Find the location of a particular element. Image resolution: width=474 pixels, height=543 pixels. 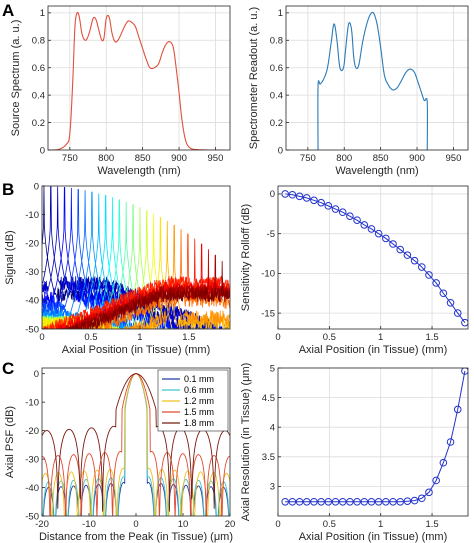

x-tick-label: 20 is located at coordinates (230, 524).